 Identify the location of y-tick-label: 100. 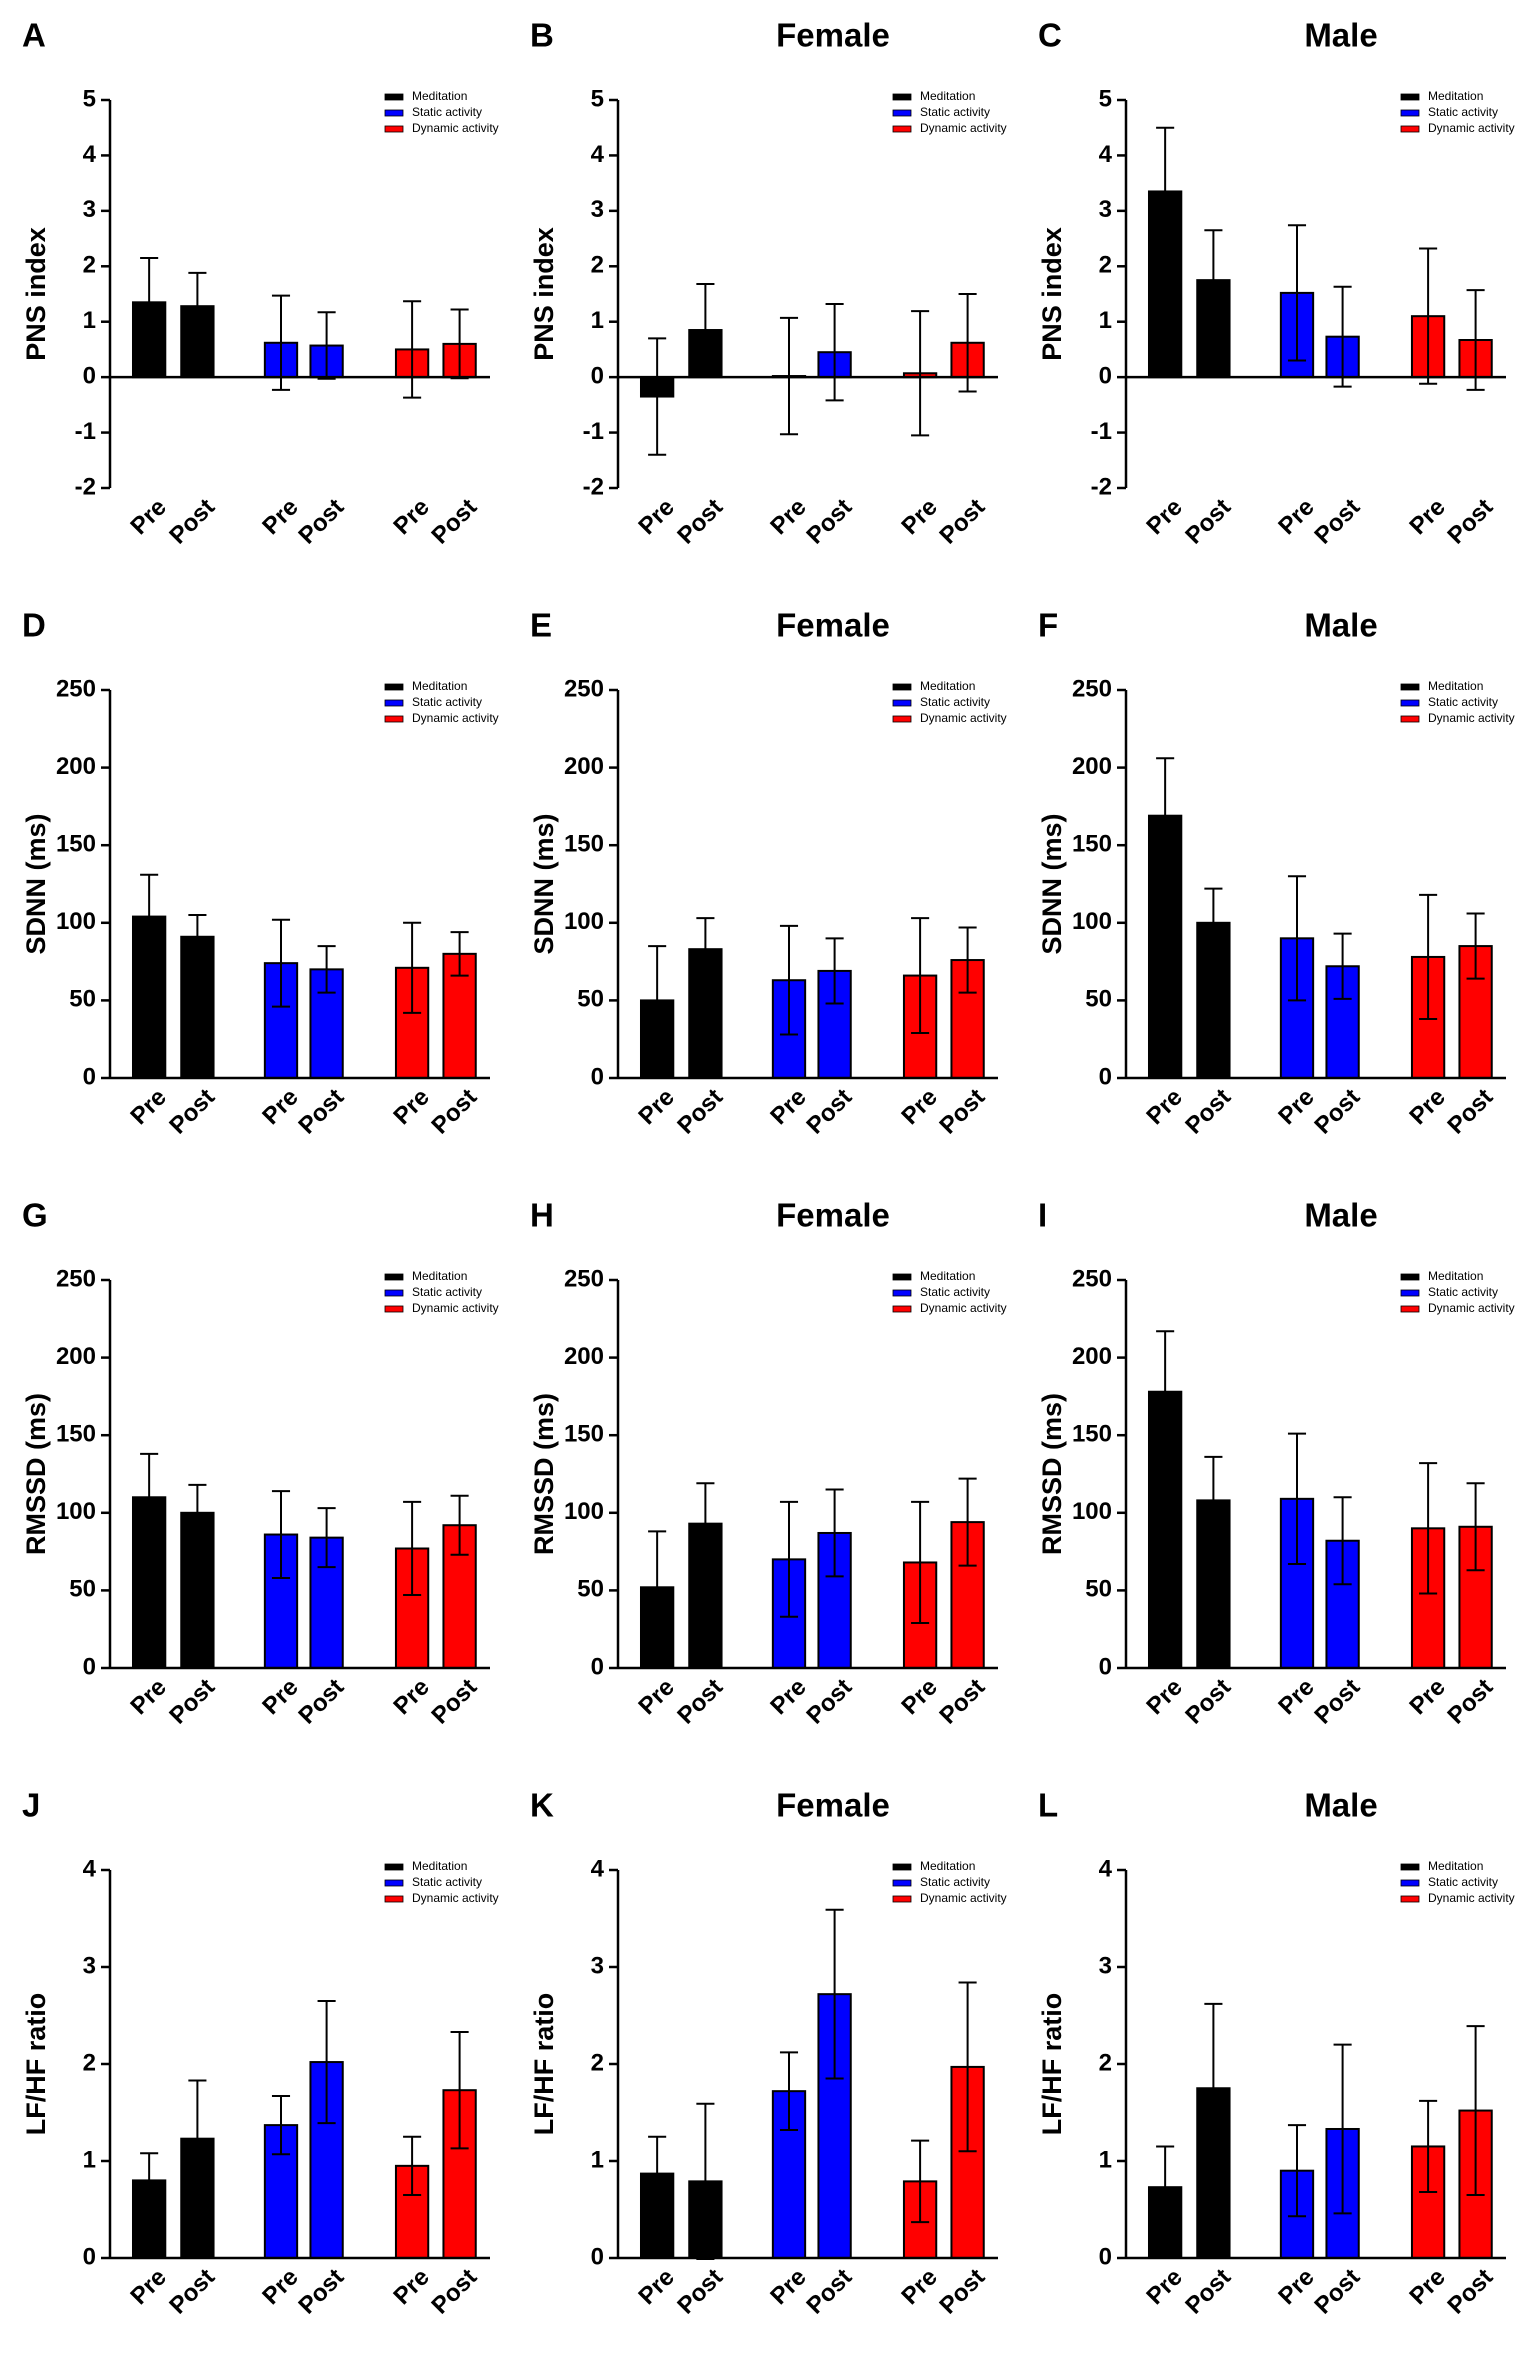
(584, 1511).